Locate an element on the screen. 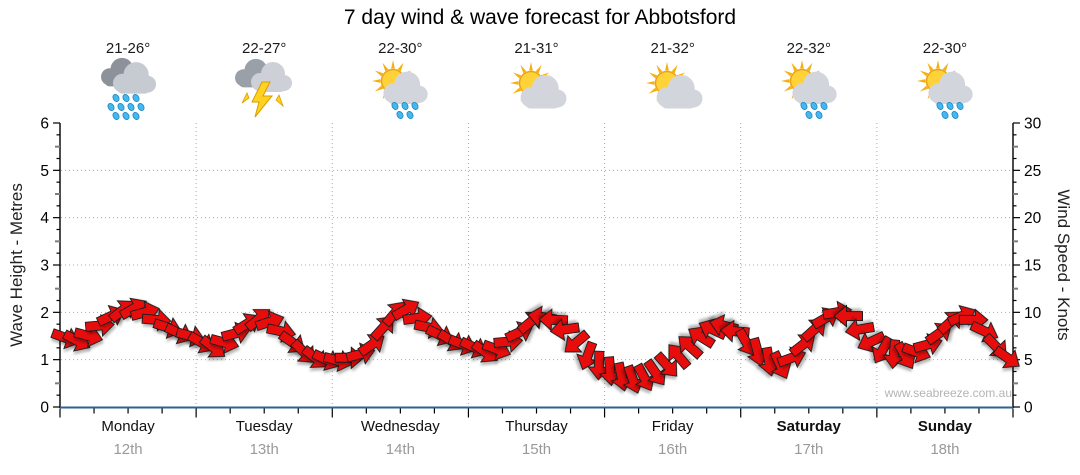 The width and height of the screenshot is (1080, 475). temperature-range-label: 21-31° is located at coordinates (536, 48).